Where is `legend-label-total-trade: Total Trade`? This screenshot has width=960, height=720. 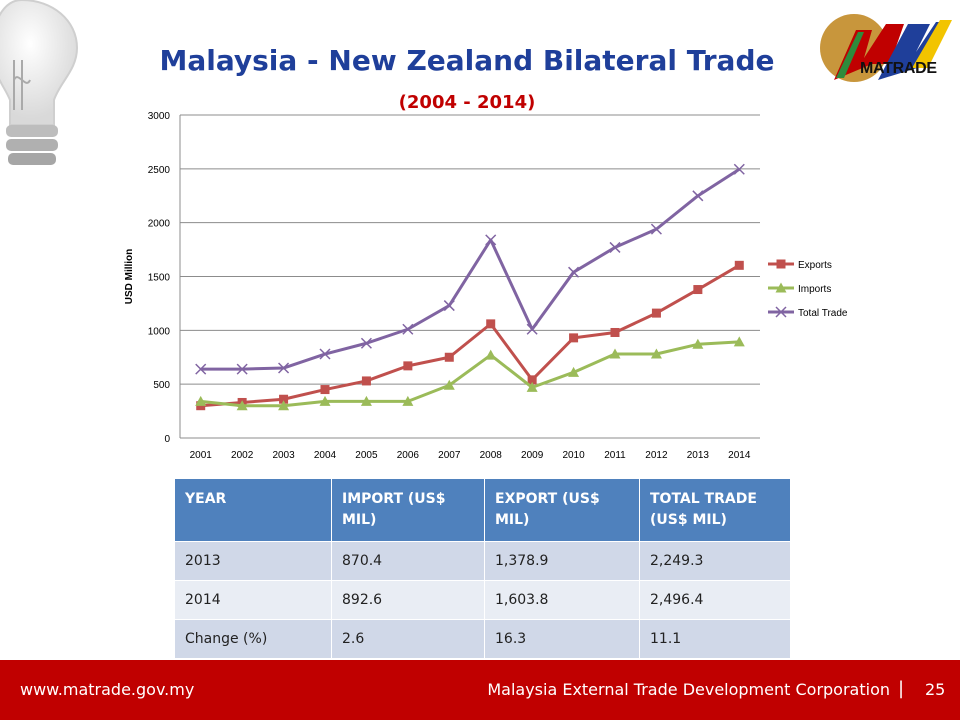
legend-label-total-trade: Total Trade is located at coordinates (823, 313).